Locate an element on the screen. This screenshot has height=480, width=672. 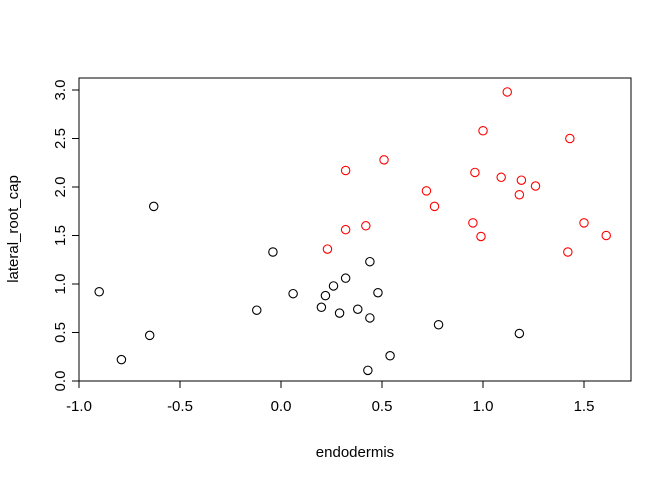
y-axis: 0.0 0.5 1.0 1.5 2.0 2.5 3.0 is located at coordinates (66, 236).